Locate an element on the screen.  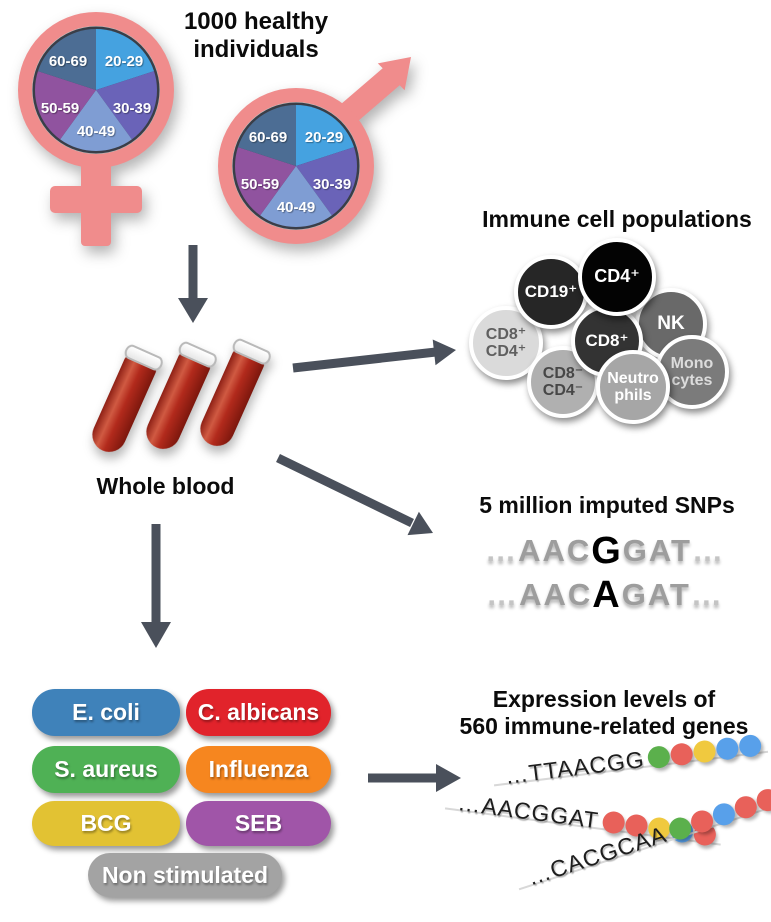
expression-dots is located at coordinates (718, 814).